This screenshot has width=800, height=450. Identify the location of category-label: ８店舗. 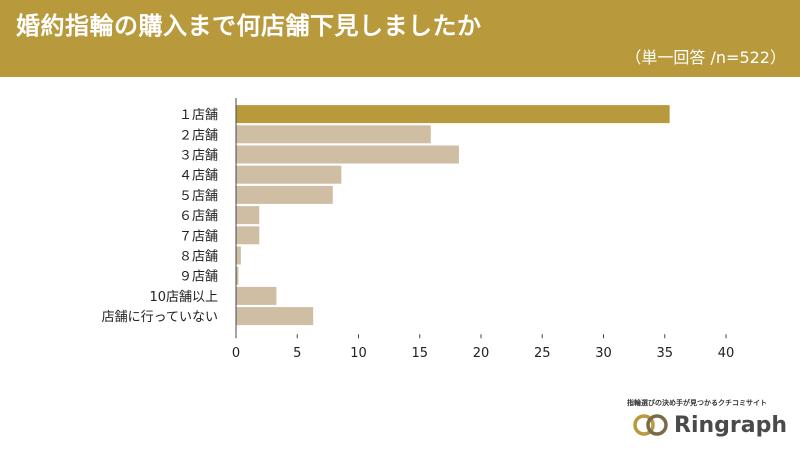
(198, 257).